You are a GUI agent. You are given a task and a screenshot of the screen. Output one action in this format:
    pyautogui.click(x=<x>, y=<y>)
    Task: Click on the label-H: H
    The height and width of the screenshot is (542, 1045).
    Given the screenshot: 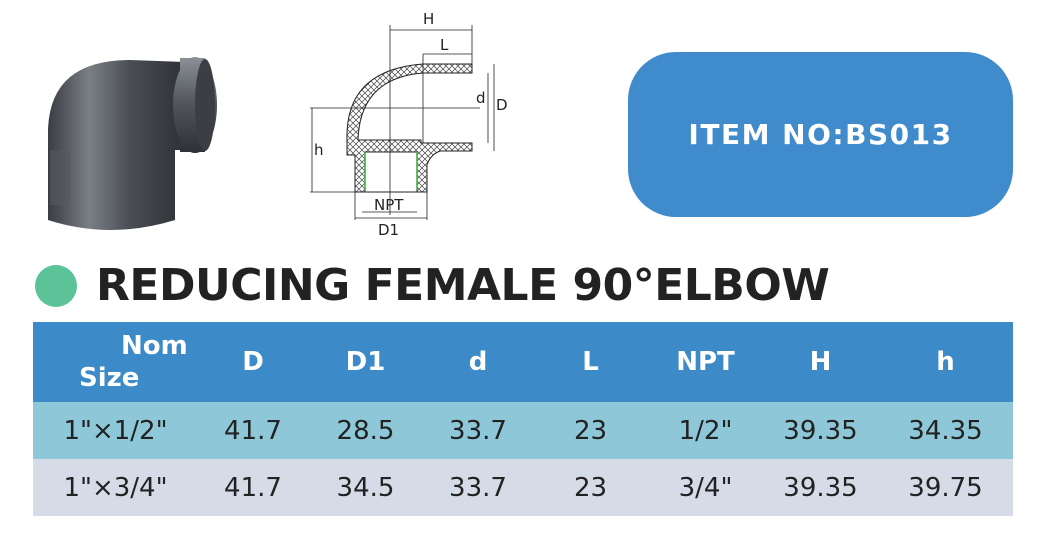 What is the action you would take?
    pyautogui.click(x=428, y=19)
    